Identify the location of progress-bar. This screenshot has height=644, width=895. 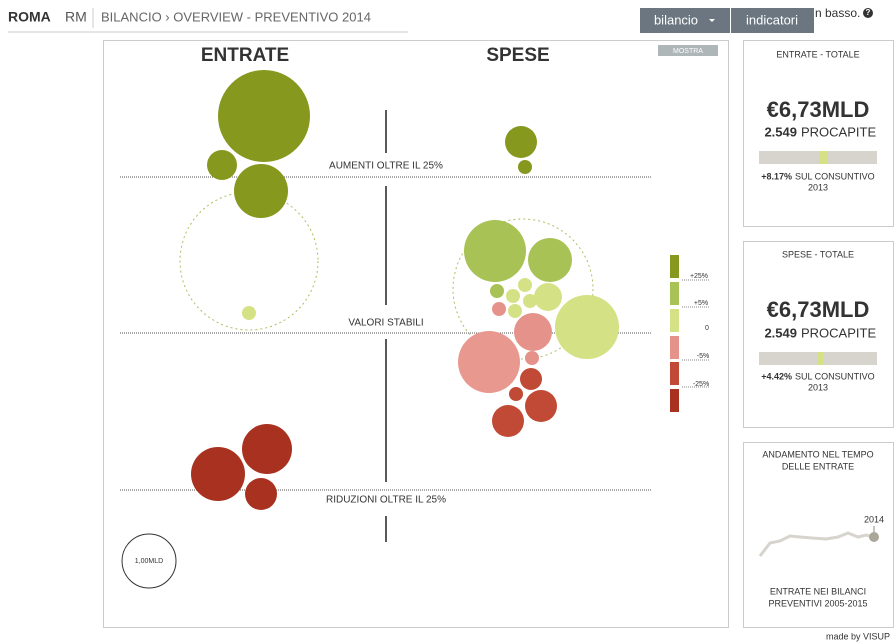
(818, 157).